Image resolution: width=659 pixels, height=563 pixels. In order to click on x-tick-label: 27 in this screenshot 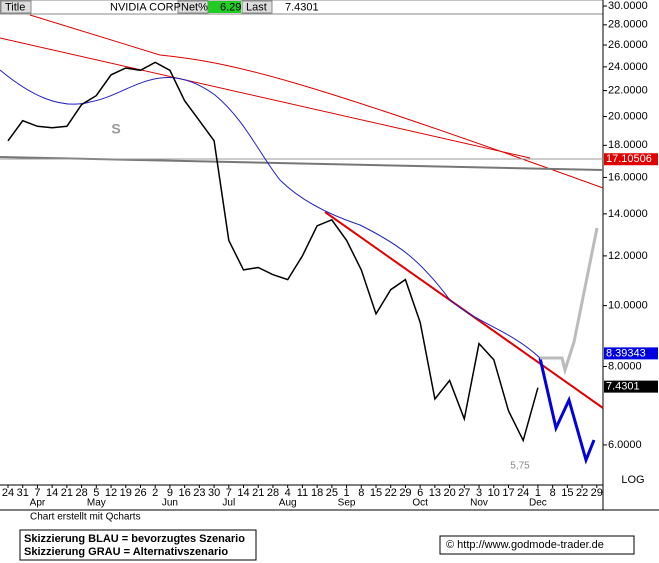, I will do `click(464, 493)`.